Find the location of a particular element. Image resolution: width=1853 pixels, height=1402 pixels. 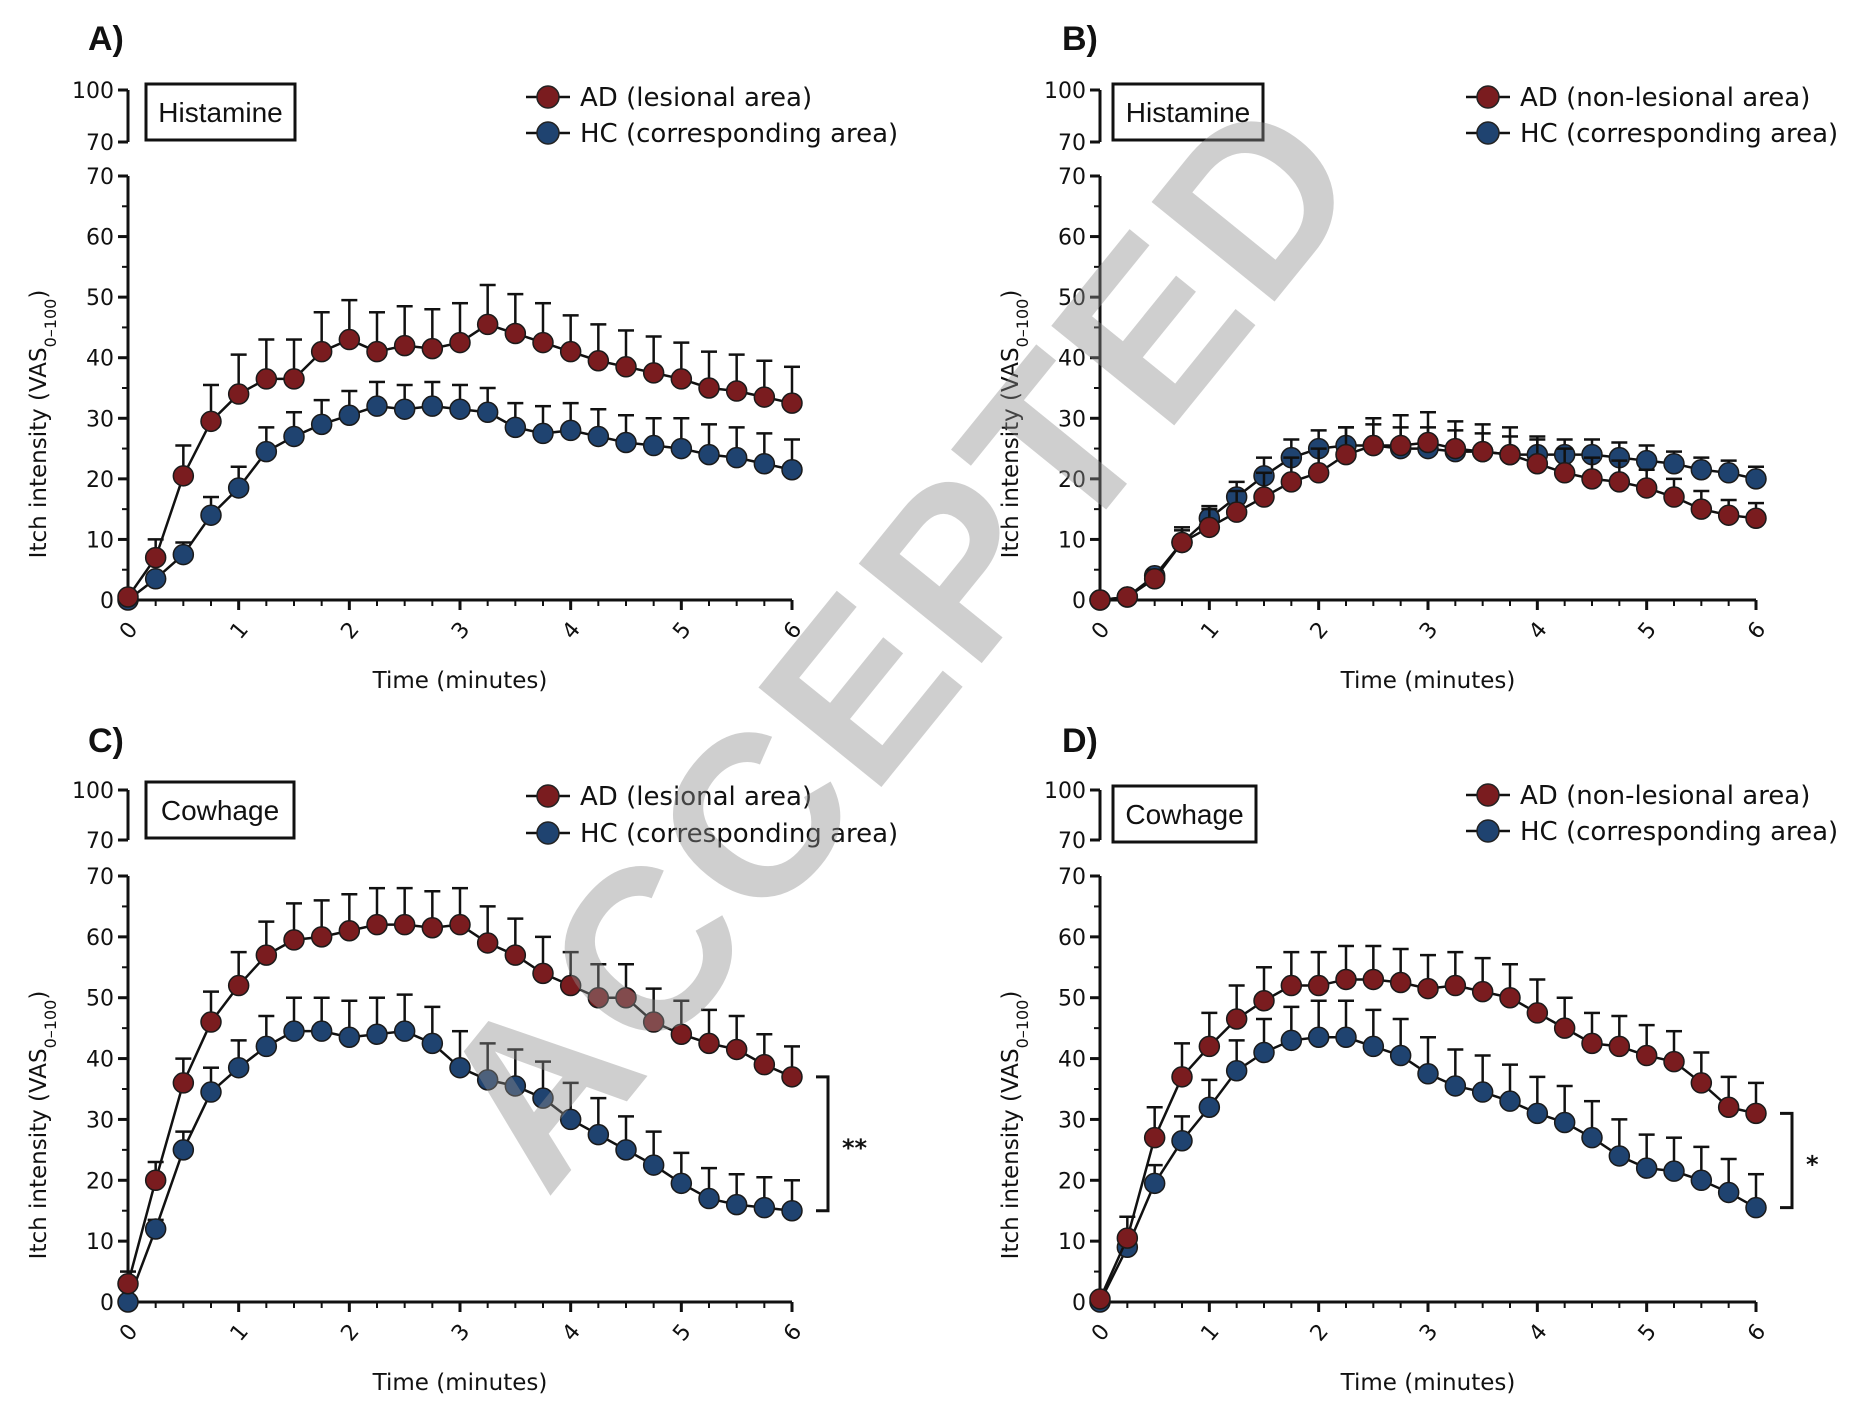

x-tick-label: 3 is located at coordinates (1429, 1333).